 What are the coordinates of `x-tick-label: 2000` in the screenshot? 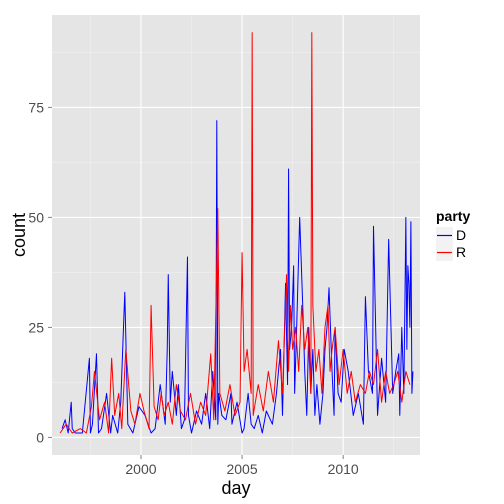 It's located at (140, 469).